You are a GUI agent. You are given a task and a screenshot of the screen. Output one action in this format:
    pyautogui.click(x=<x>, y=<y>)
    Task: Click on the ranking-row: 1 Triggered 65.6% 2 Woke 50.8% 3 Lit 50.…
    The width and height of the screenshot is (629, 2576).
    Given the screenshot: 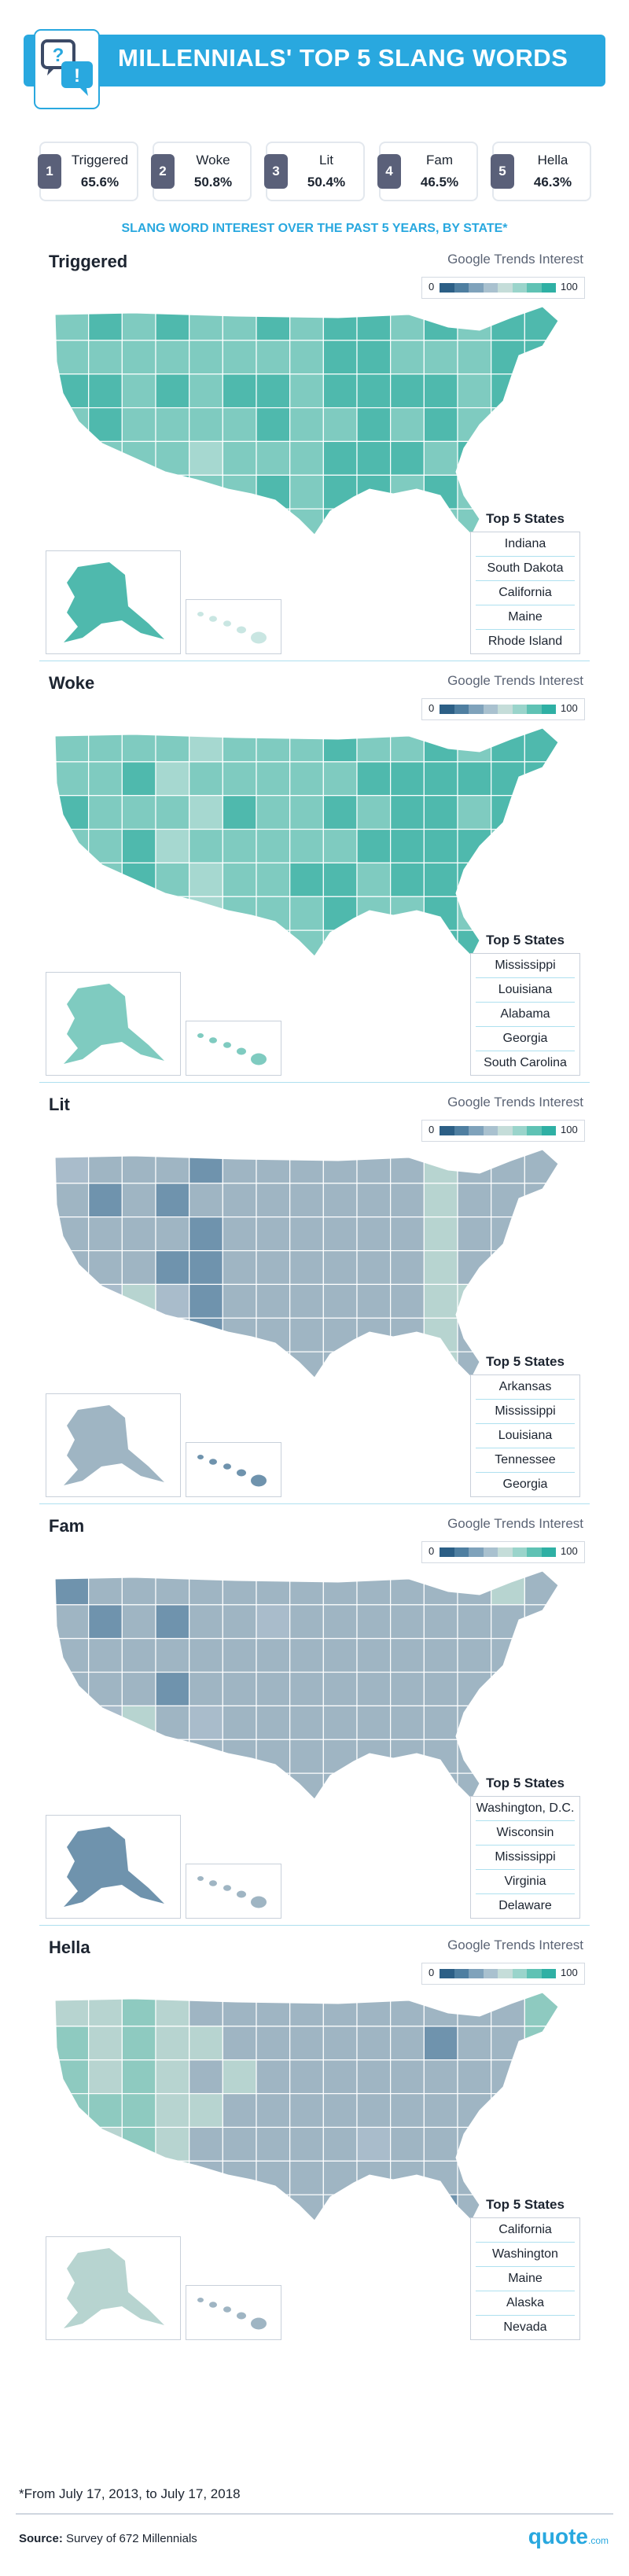 What is the action you would take?
    pyautogui.click(x=314, y=173)
    